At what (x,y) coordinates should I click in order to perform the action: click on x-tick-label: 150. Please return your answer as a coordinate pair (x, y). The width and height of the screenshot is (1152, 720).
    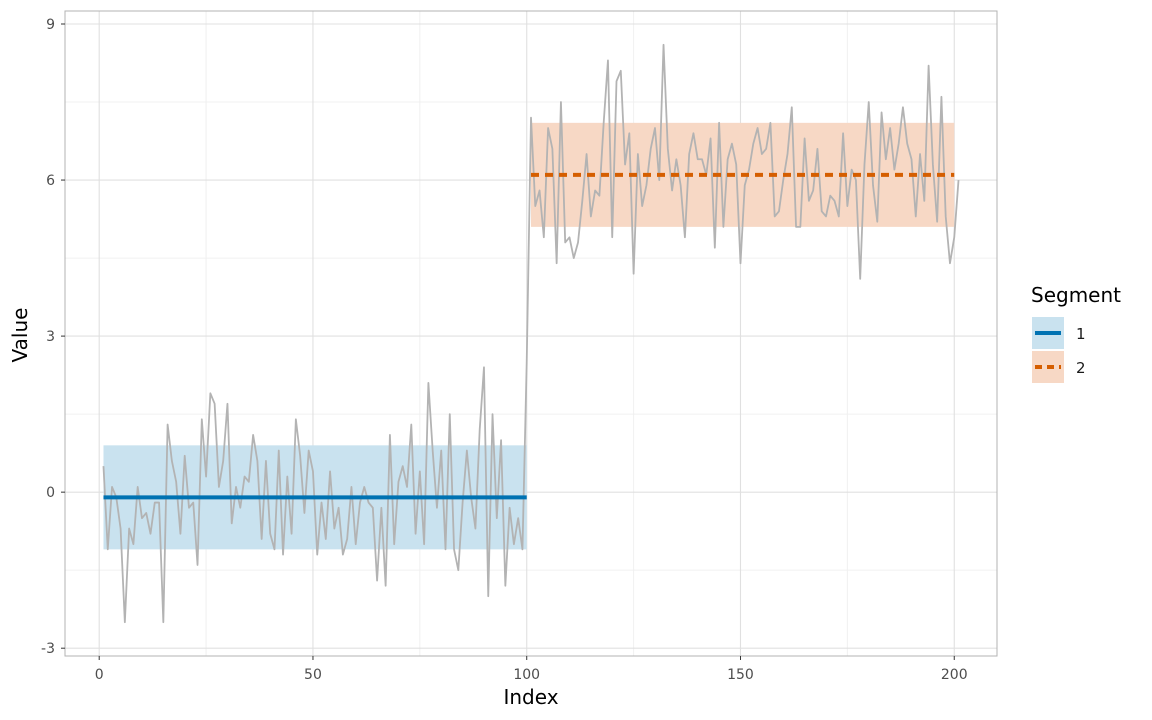
    Looking at the image, I should click on (740, 675).